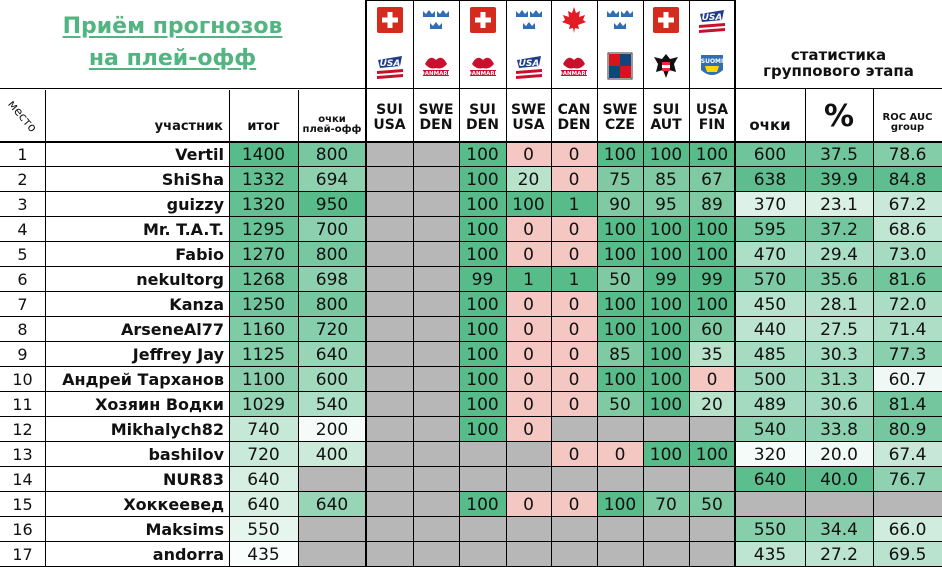 The image size is (942, 567). What do you see at coordinates (770, 204) in the screenshot?
I see `row-group-points: 370` at bounding box center [770, 204].